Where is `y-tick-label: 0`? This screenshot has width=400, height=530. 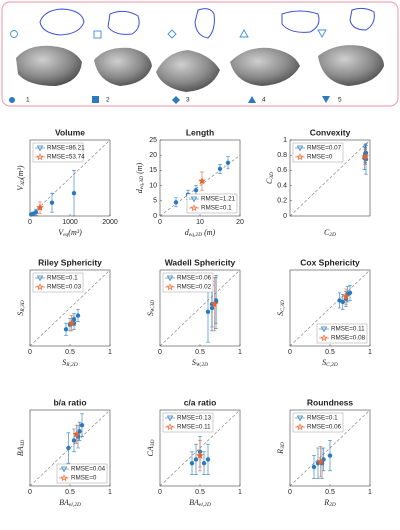 y-tick-label: 0 is located at coordinates (155, 216).